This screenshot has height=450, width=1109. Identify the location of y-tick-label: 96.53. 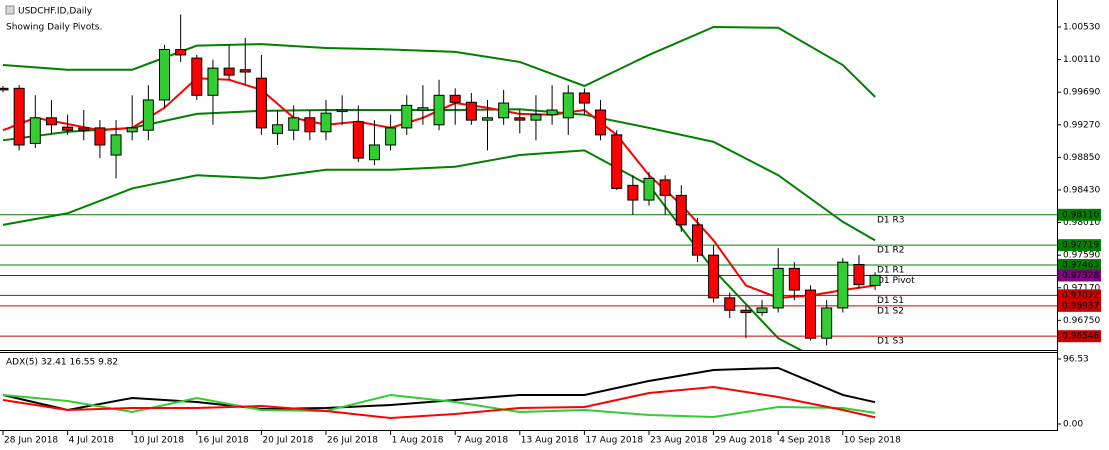
(1076, 359).